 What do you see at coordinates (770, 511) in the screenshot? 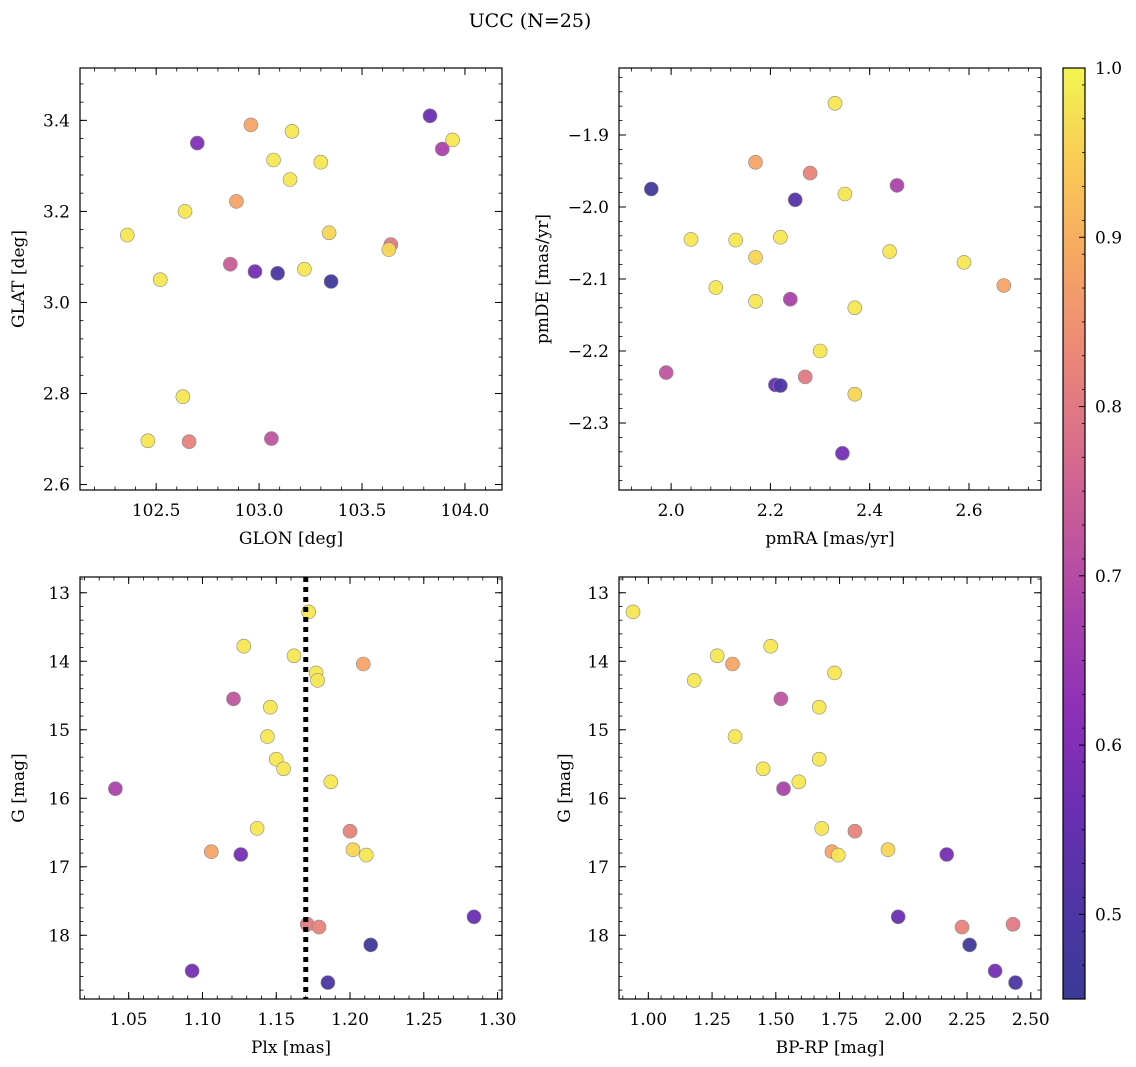
I see `x-tick-label: 2.2` at bounding box center [770, 511].